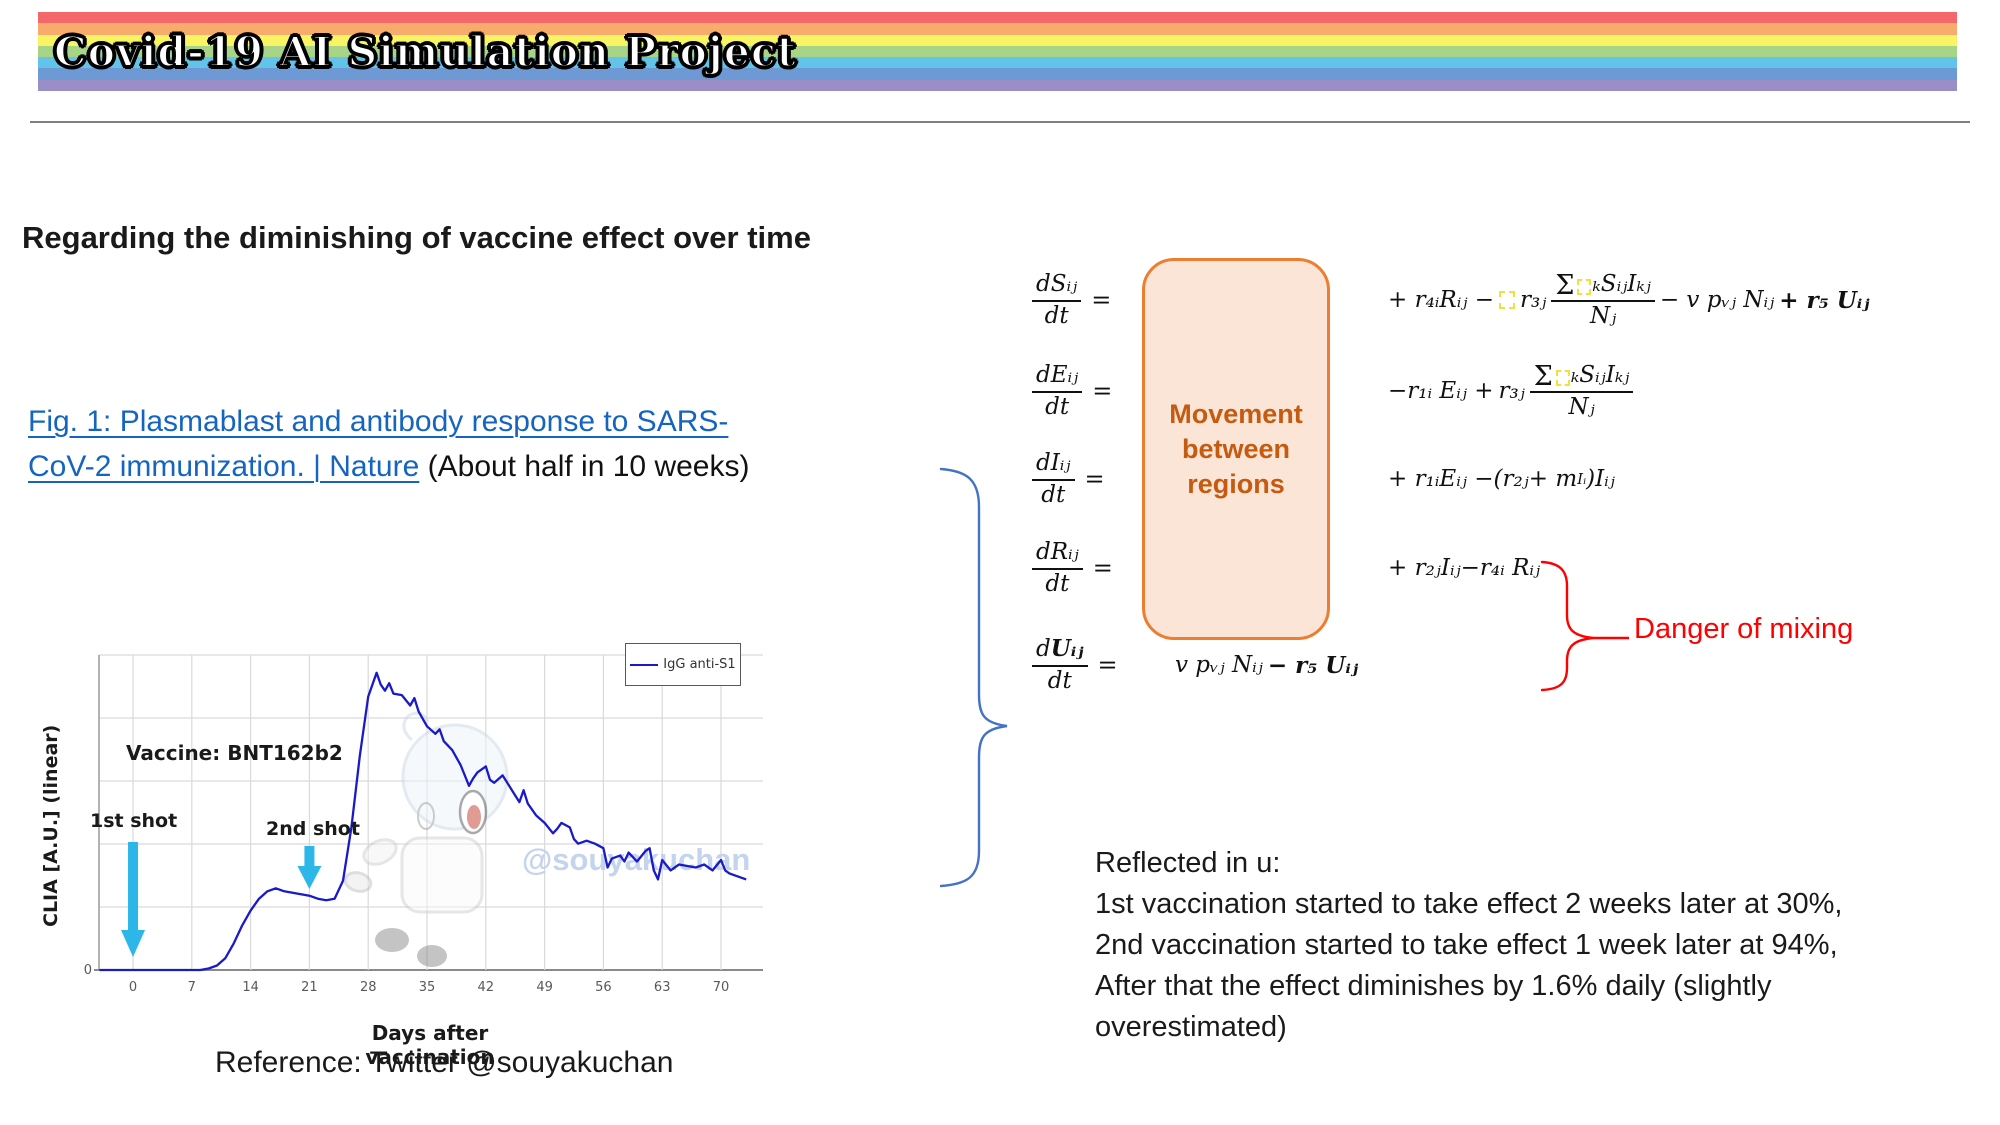 The width and height of the screenshot is (2000, 1125). I want to click on svg-text: 56, so click(603, 987).